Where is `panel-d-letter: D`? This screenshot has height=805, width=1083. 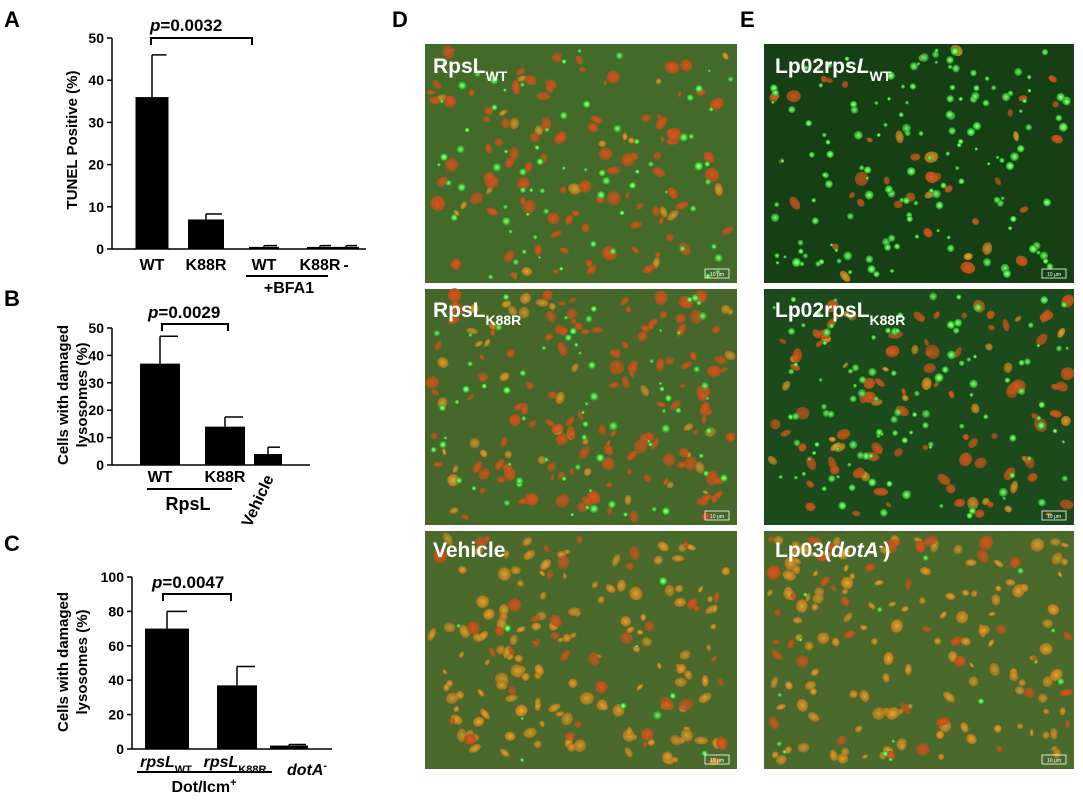
panel-d-letter: D is located at coordinates (400, 19).